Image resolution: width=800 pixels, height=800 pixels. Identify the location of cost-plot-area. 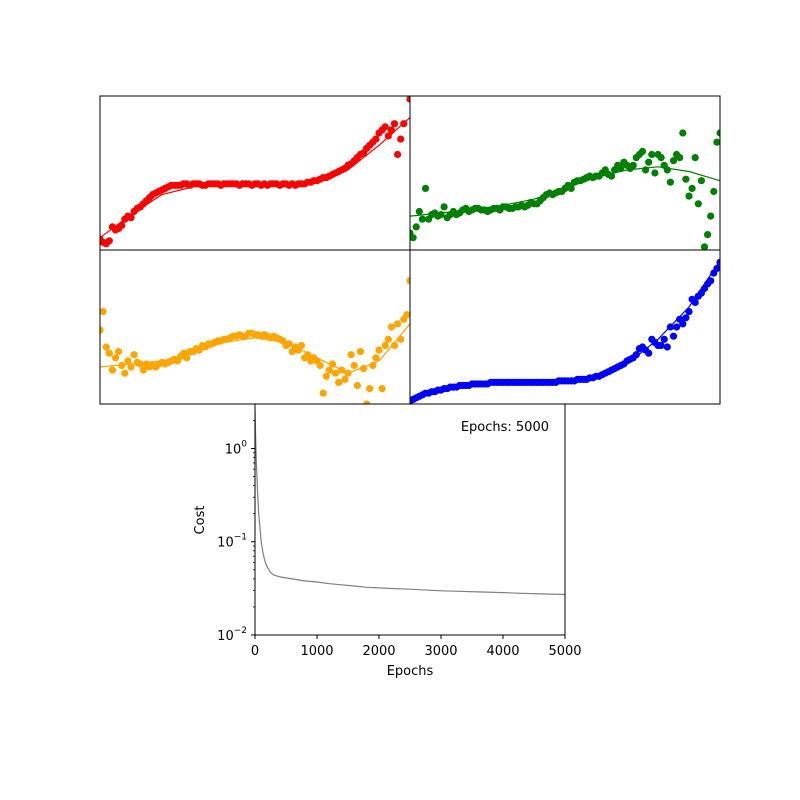
(410, 519).